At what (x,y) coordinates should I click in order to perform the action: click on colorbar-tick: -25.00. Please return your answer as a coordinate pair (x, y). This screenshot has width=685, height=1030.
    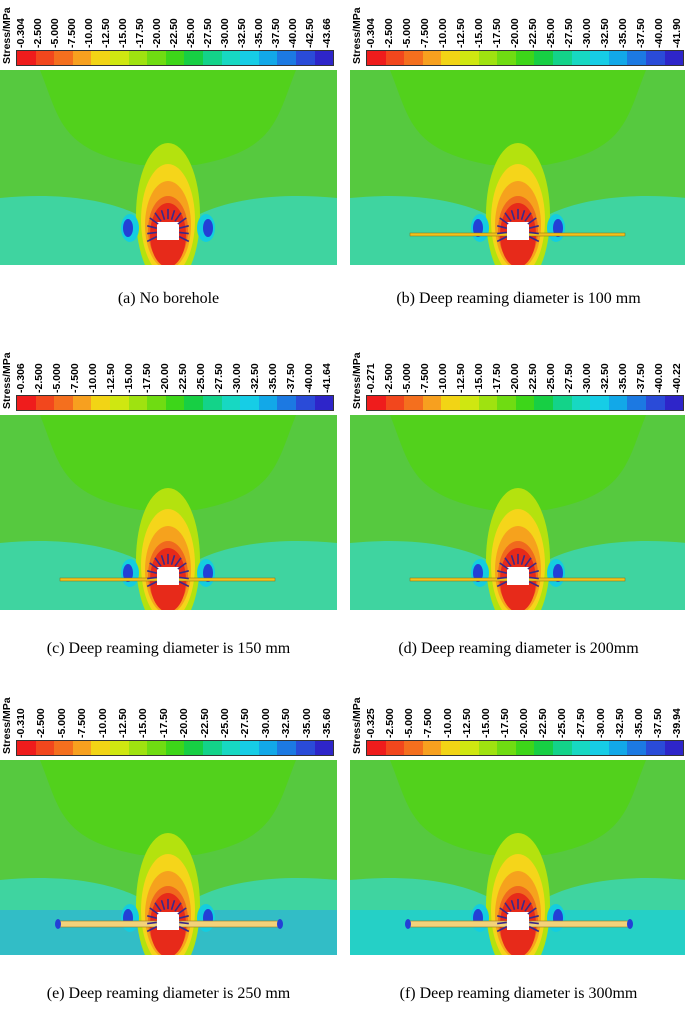
    Looking at the image, I should click on (562, 714).